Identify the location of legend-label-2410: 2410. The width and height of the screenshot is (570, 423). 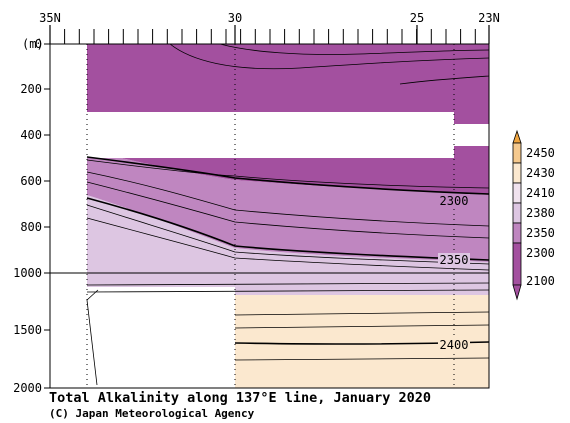
(540, 193).